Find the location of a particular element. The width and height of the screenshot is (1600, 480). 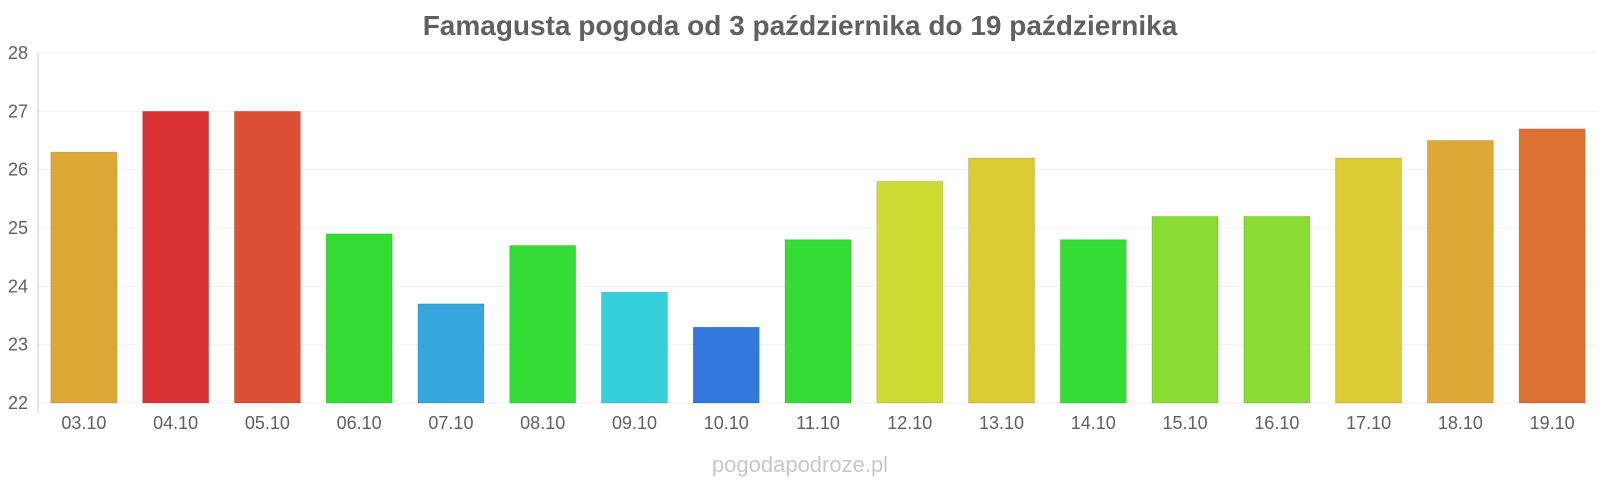

x-tick-label: 19.10 is located at coordinates (1552, 423).